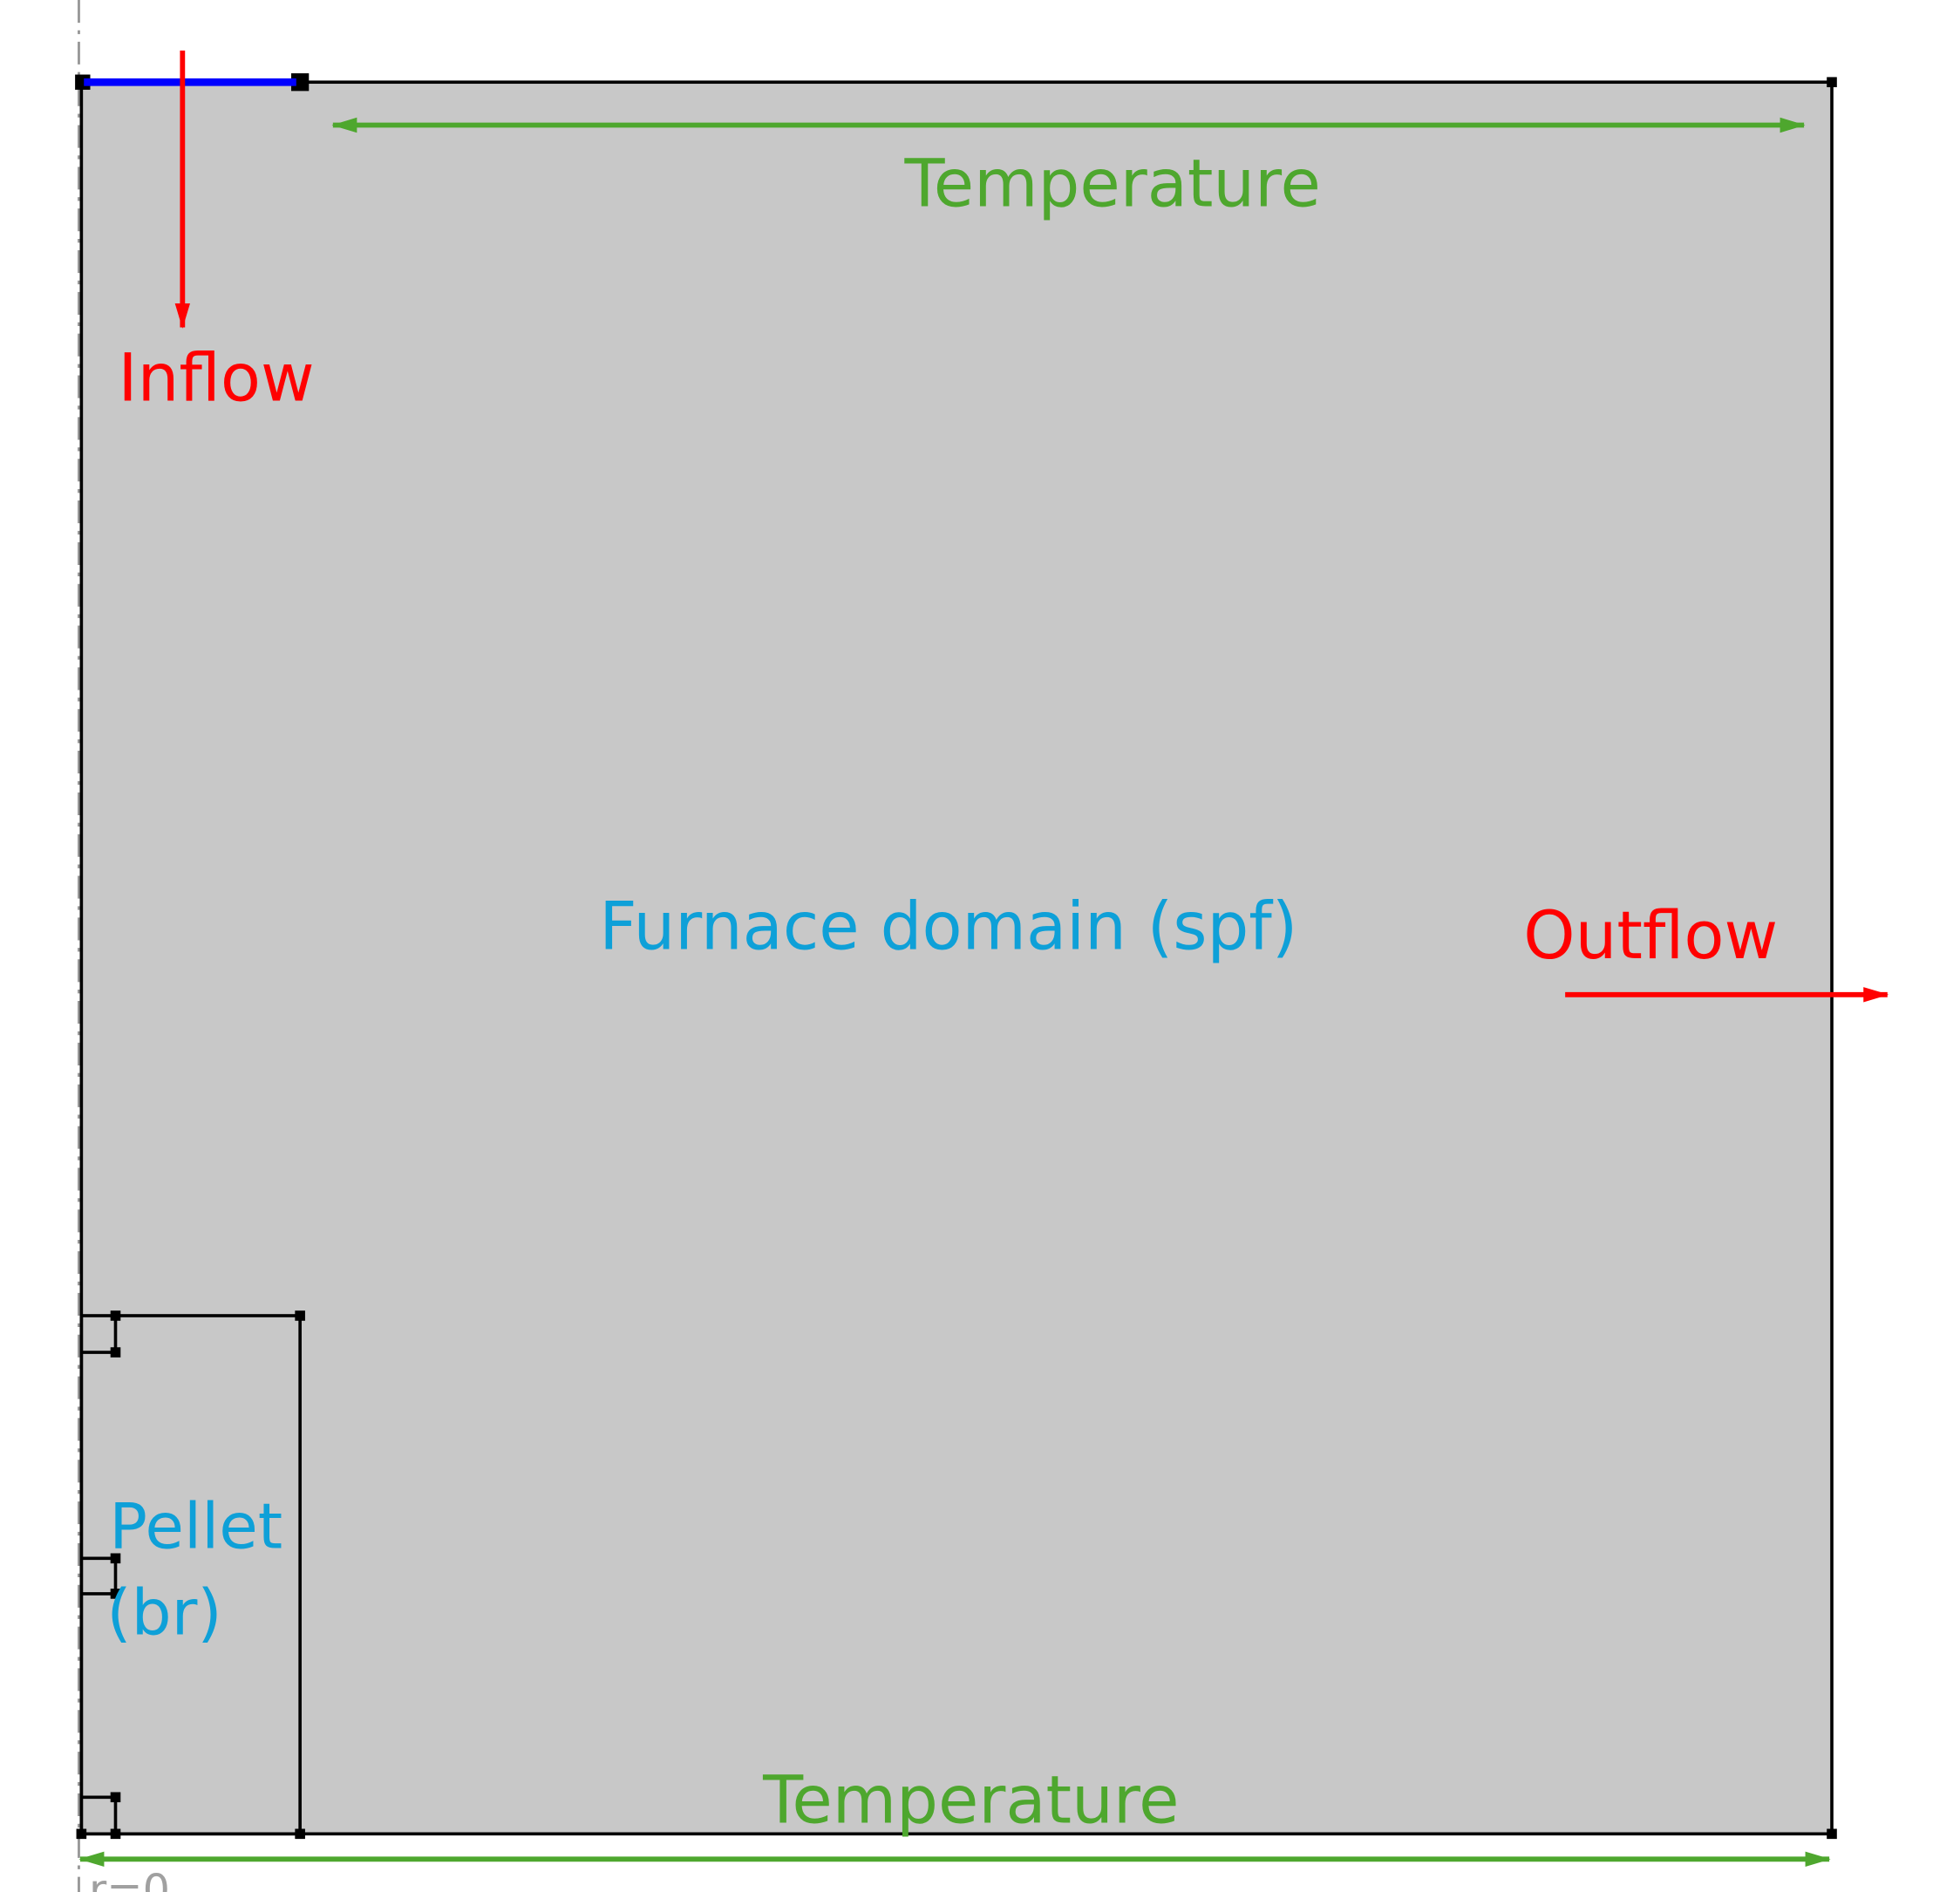 This screenshot has height=1892, width=1960. I want to click on outflow-label: Outflow, so click(1650, 935).